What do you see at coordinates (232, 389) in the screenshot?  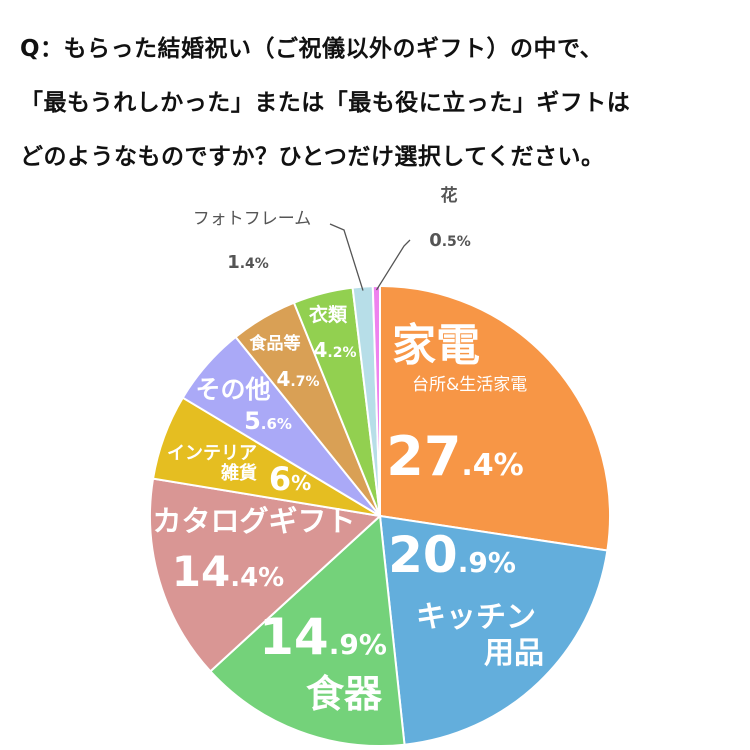 I see `label-sonota: その他` at bounding box center [232, 389].